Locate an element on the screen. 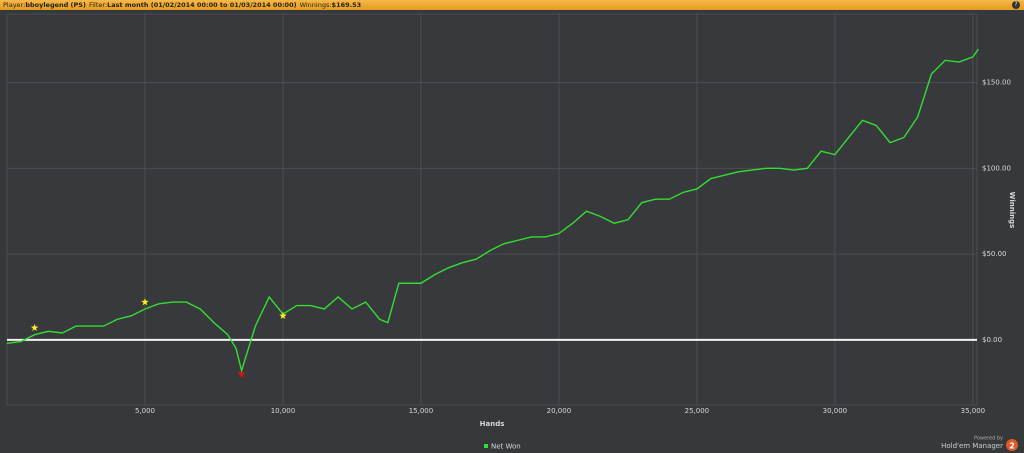  x-tick-label: 15,000 is located at coordinates (421, 411).